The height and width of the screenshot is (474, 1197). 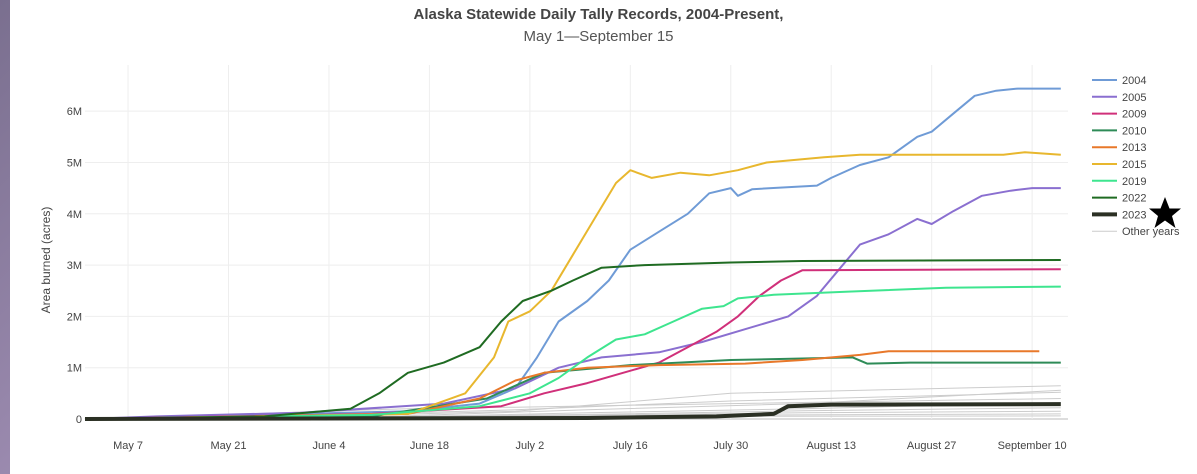 I want to click on y-tick-label: 4M, so click(x=74, y=215).